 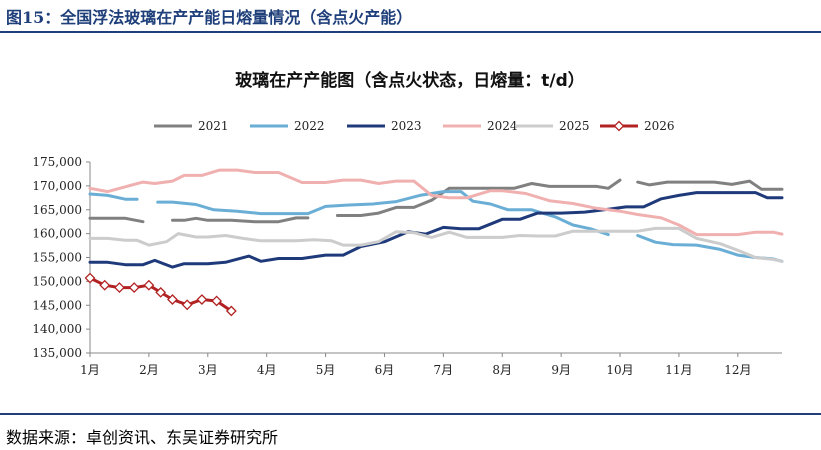 I want to click on y-tick-label: 150,000, so click(x=57, y=281).